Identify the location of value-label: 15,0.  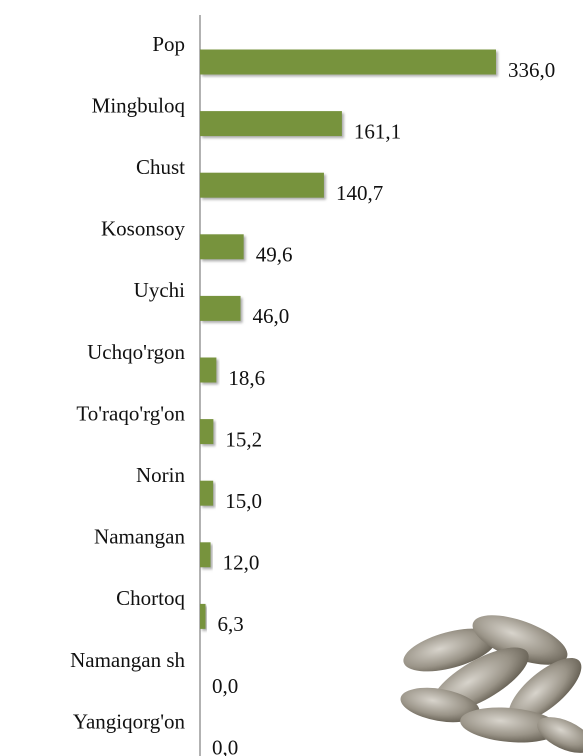
(243, 501).